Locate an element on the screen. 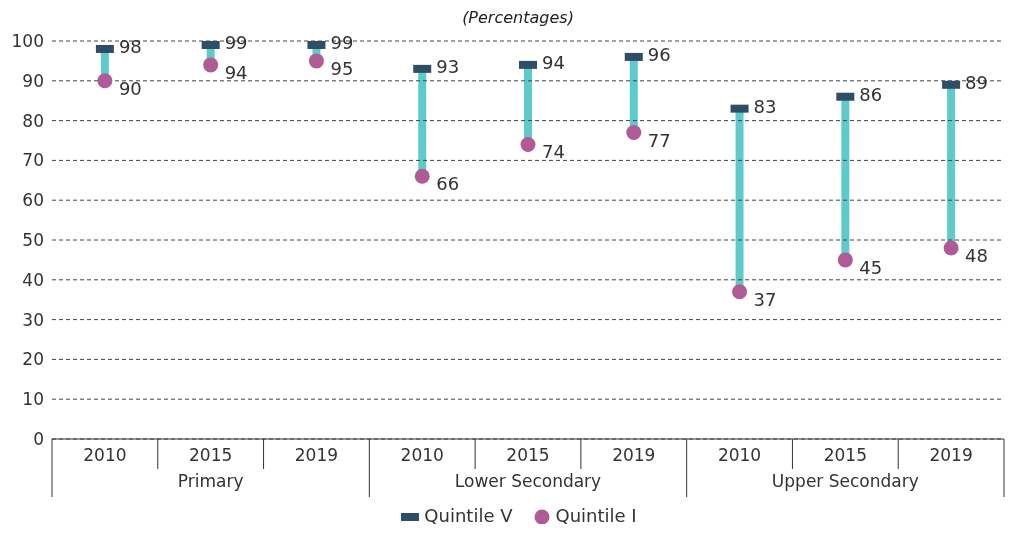 The image size is (1036, 542). text: Primary is located at coordinates (210, 481).